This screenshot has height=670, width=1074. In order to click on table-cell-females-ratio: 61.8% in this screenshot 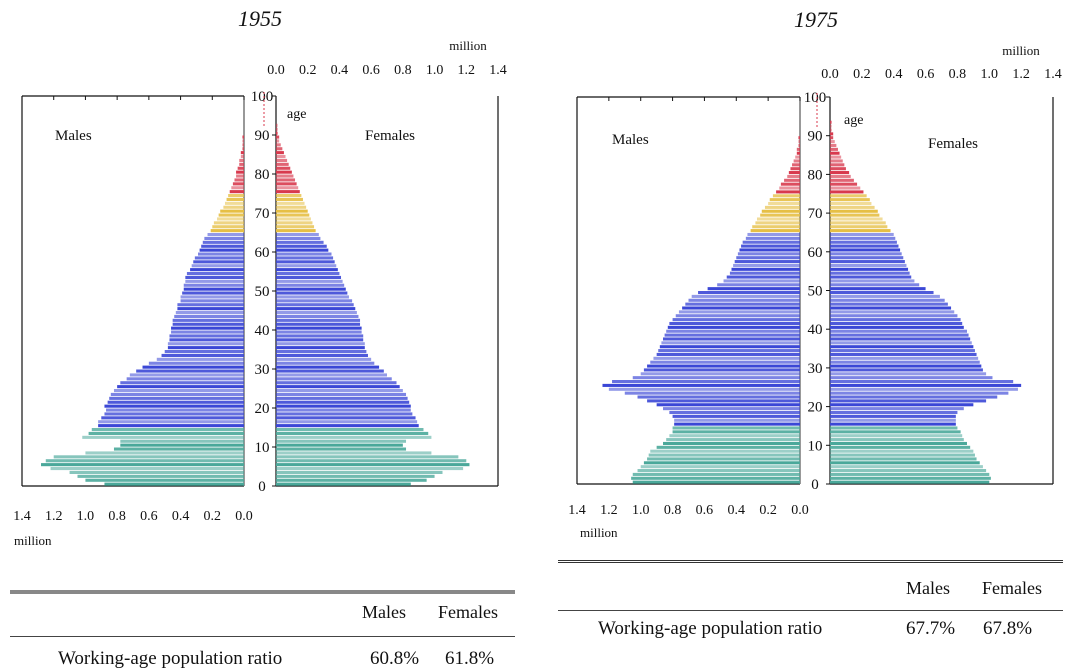, I will do `click(470, 658)`.